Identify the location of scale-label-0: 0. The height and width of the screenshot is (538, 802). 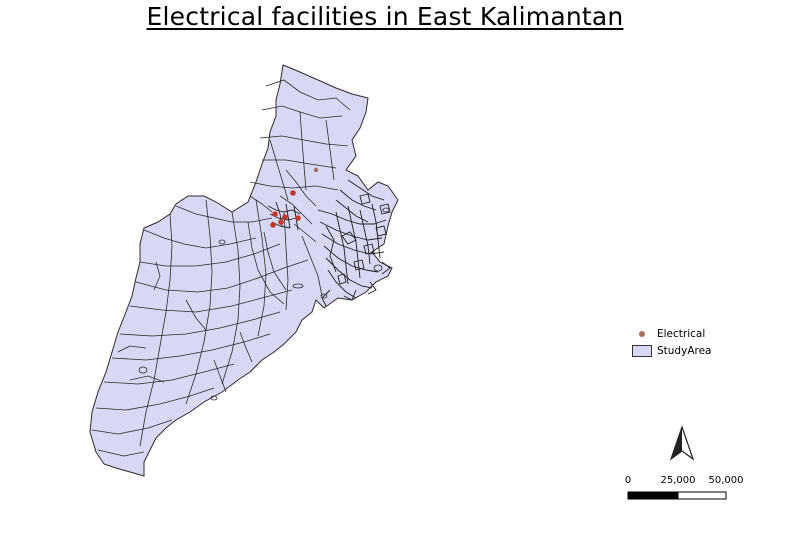
(628, 480).